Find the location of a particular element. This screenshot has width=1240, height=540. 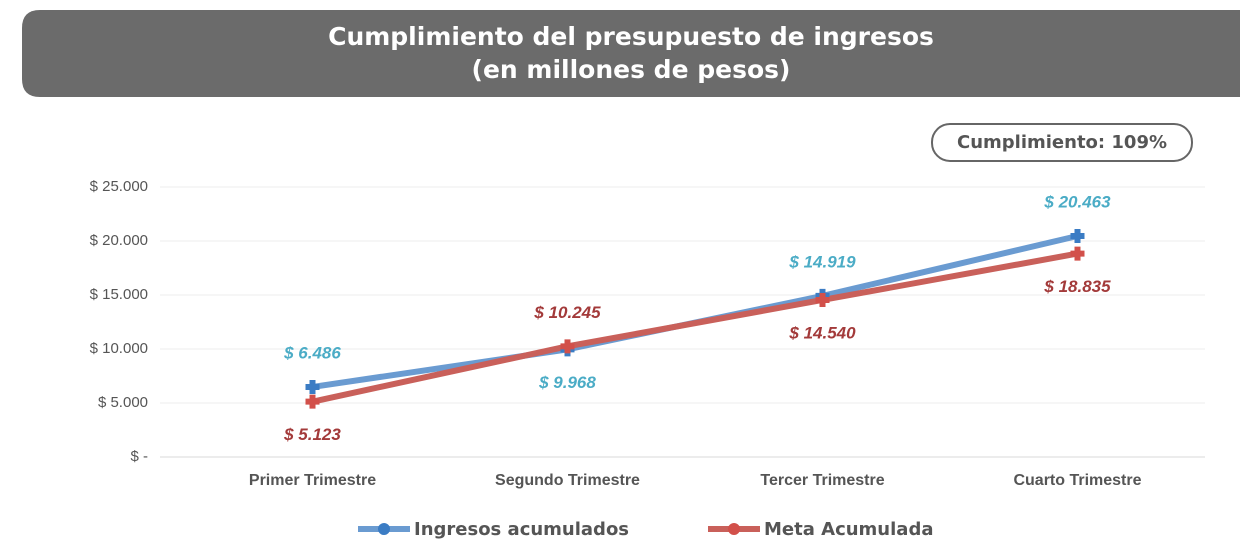

data-label: $ 5.123 is located at coordinates (312, 434).